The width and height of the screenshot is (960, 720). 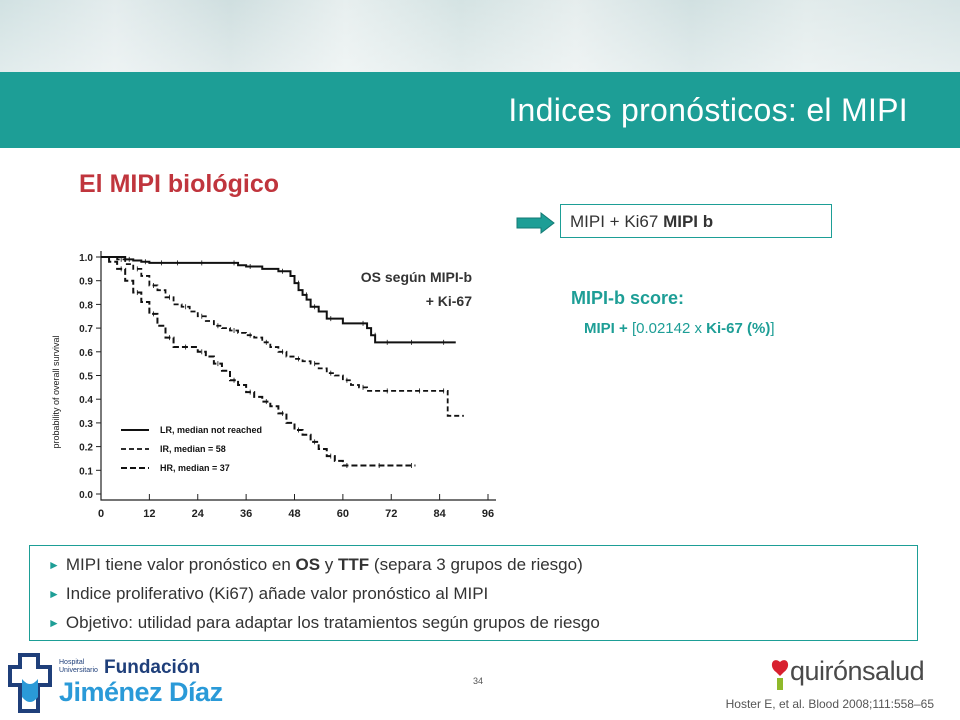 What do you see at coordinates (535, 223) in the screenshot?
I see `right-arrow-icon` at bounding box center [535, 223].